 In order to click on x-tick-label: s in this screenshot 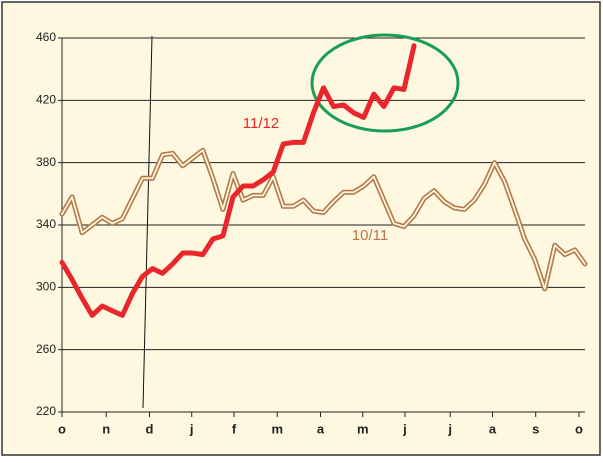, I will do `click(535, 428)`.